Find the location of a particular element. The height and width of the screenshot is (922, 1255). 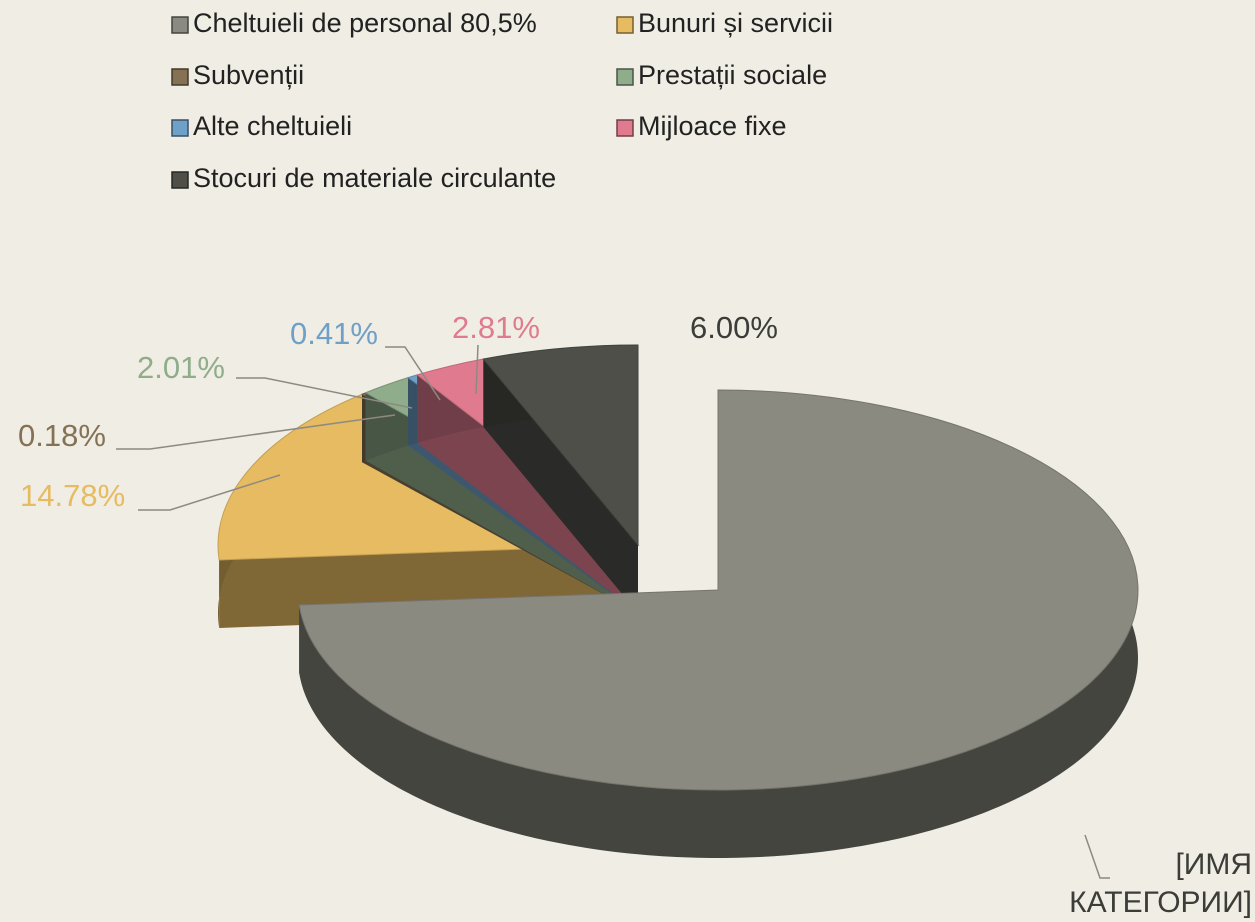

data-label: 0.41% is located at coordinates (334, 333).